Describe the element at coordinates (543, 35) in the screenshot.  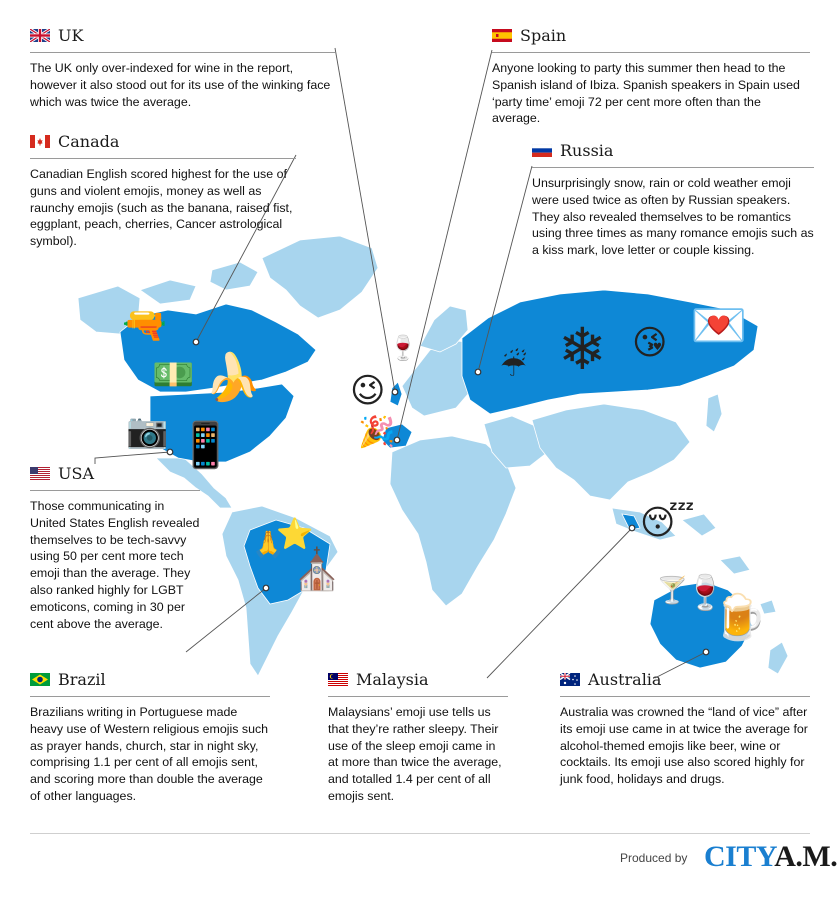
I see `spain-name: Spain` at that location.